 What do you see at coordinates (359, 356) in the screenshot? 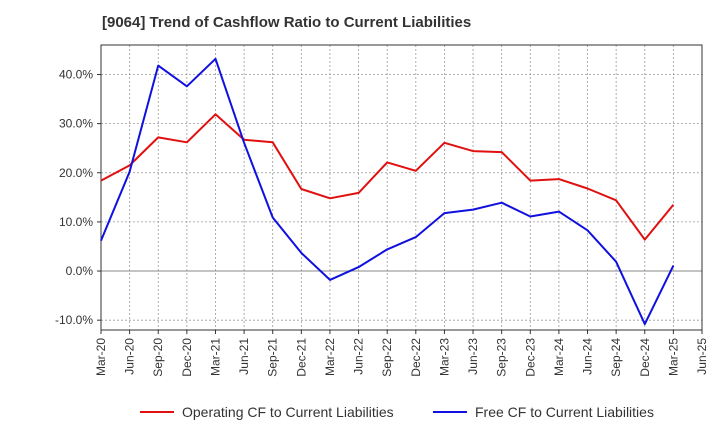
I see `x-tick-label: Jun-22` at bounding box center [359, 356].